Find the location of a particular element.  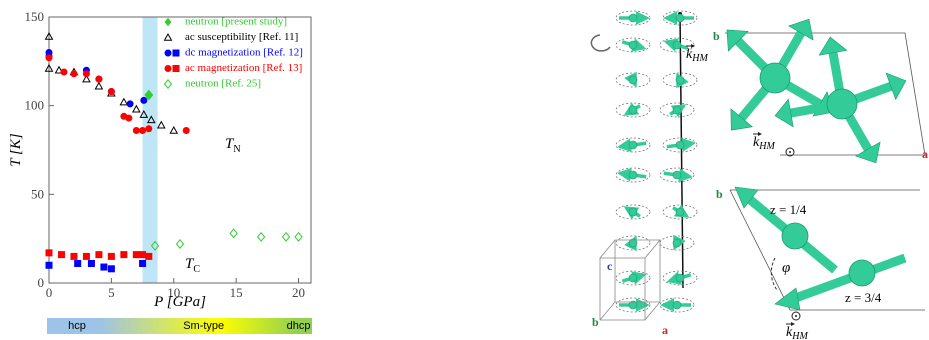

x-tick-label: 5 is located at coordinates (111, 292).